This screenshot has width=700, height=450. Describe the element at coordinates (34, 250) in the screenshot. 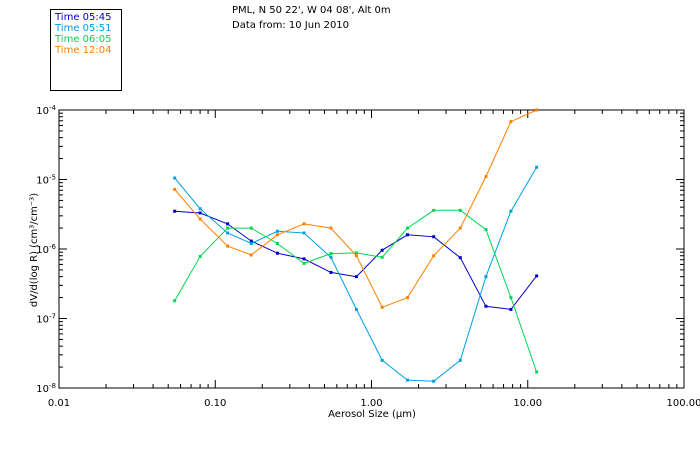

I see `y-axis-label: dV/d(log R) (cm³/cm⁻³)` at that location.